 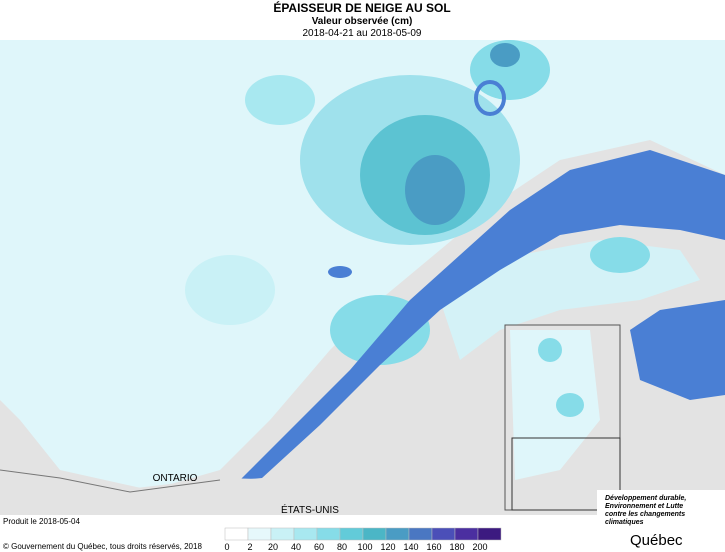 What do you see at coordinates (479, 547) in the screenshot?
I see `legend-label: 200` at bounding box center [479, 547].